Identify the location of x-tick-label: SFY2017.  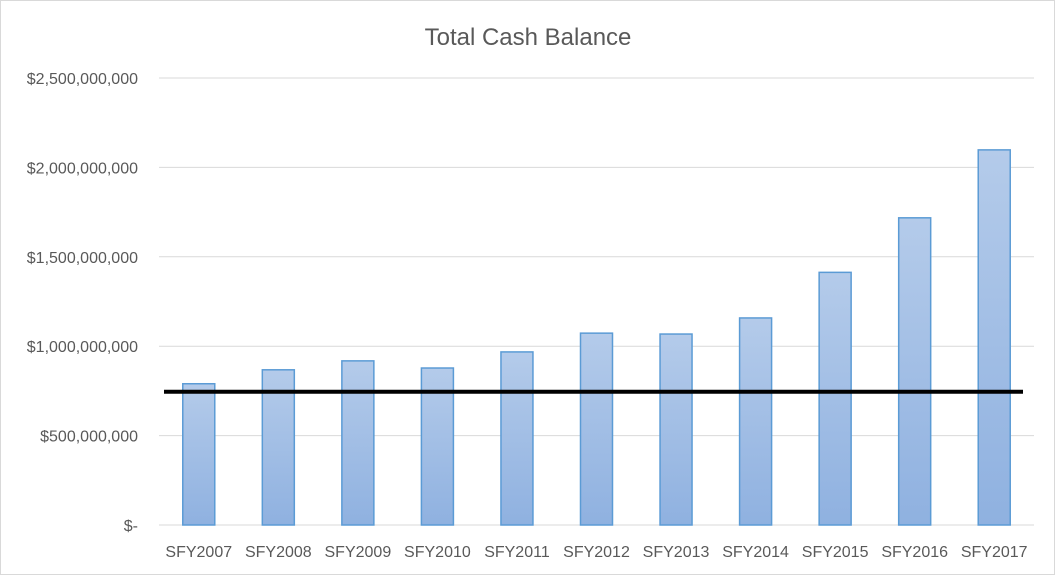
(994, 552).